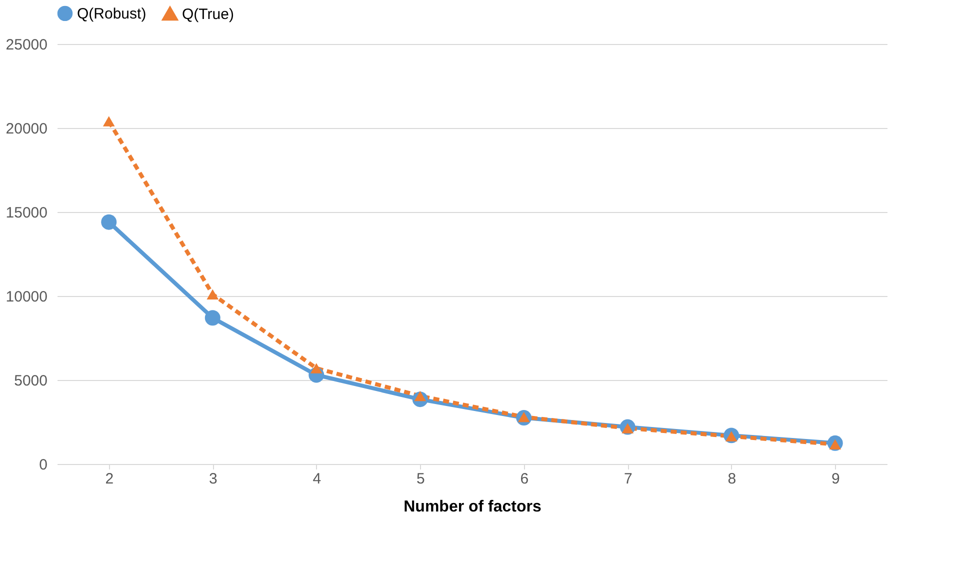 The height and width of the screenshot is (578, 958). I want to click on x-tick-label: 3, so click(213, 479).